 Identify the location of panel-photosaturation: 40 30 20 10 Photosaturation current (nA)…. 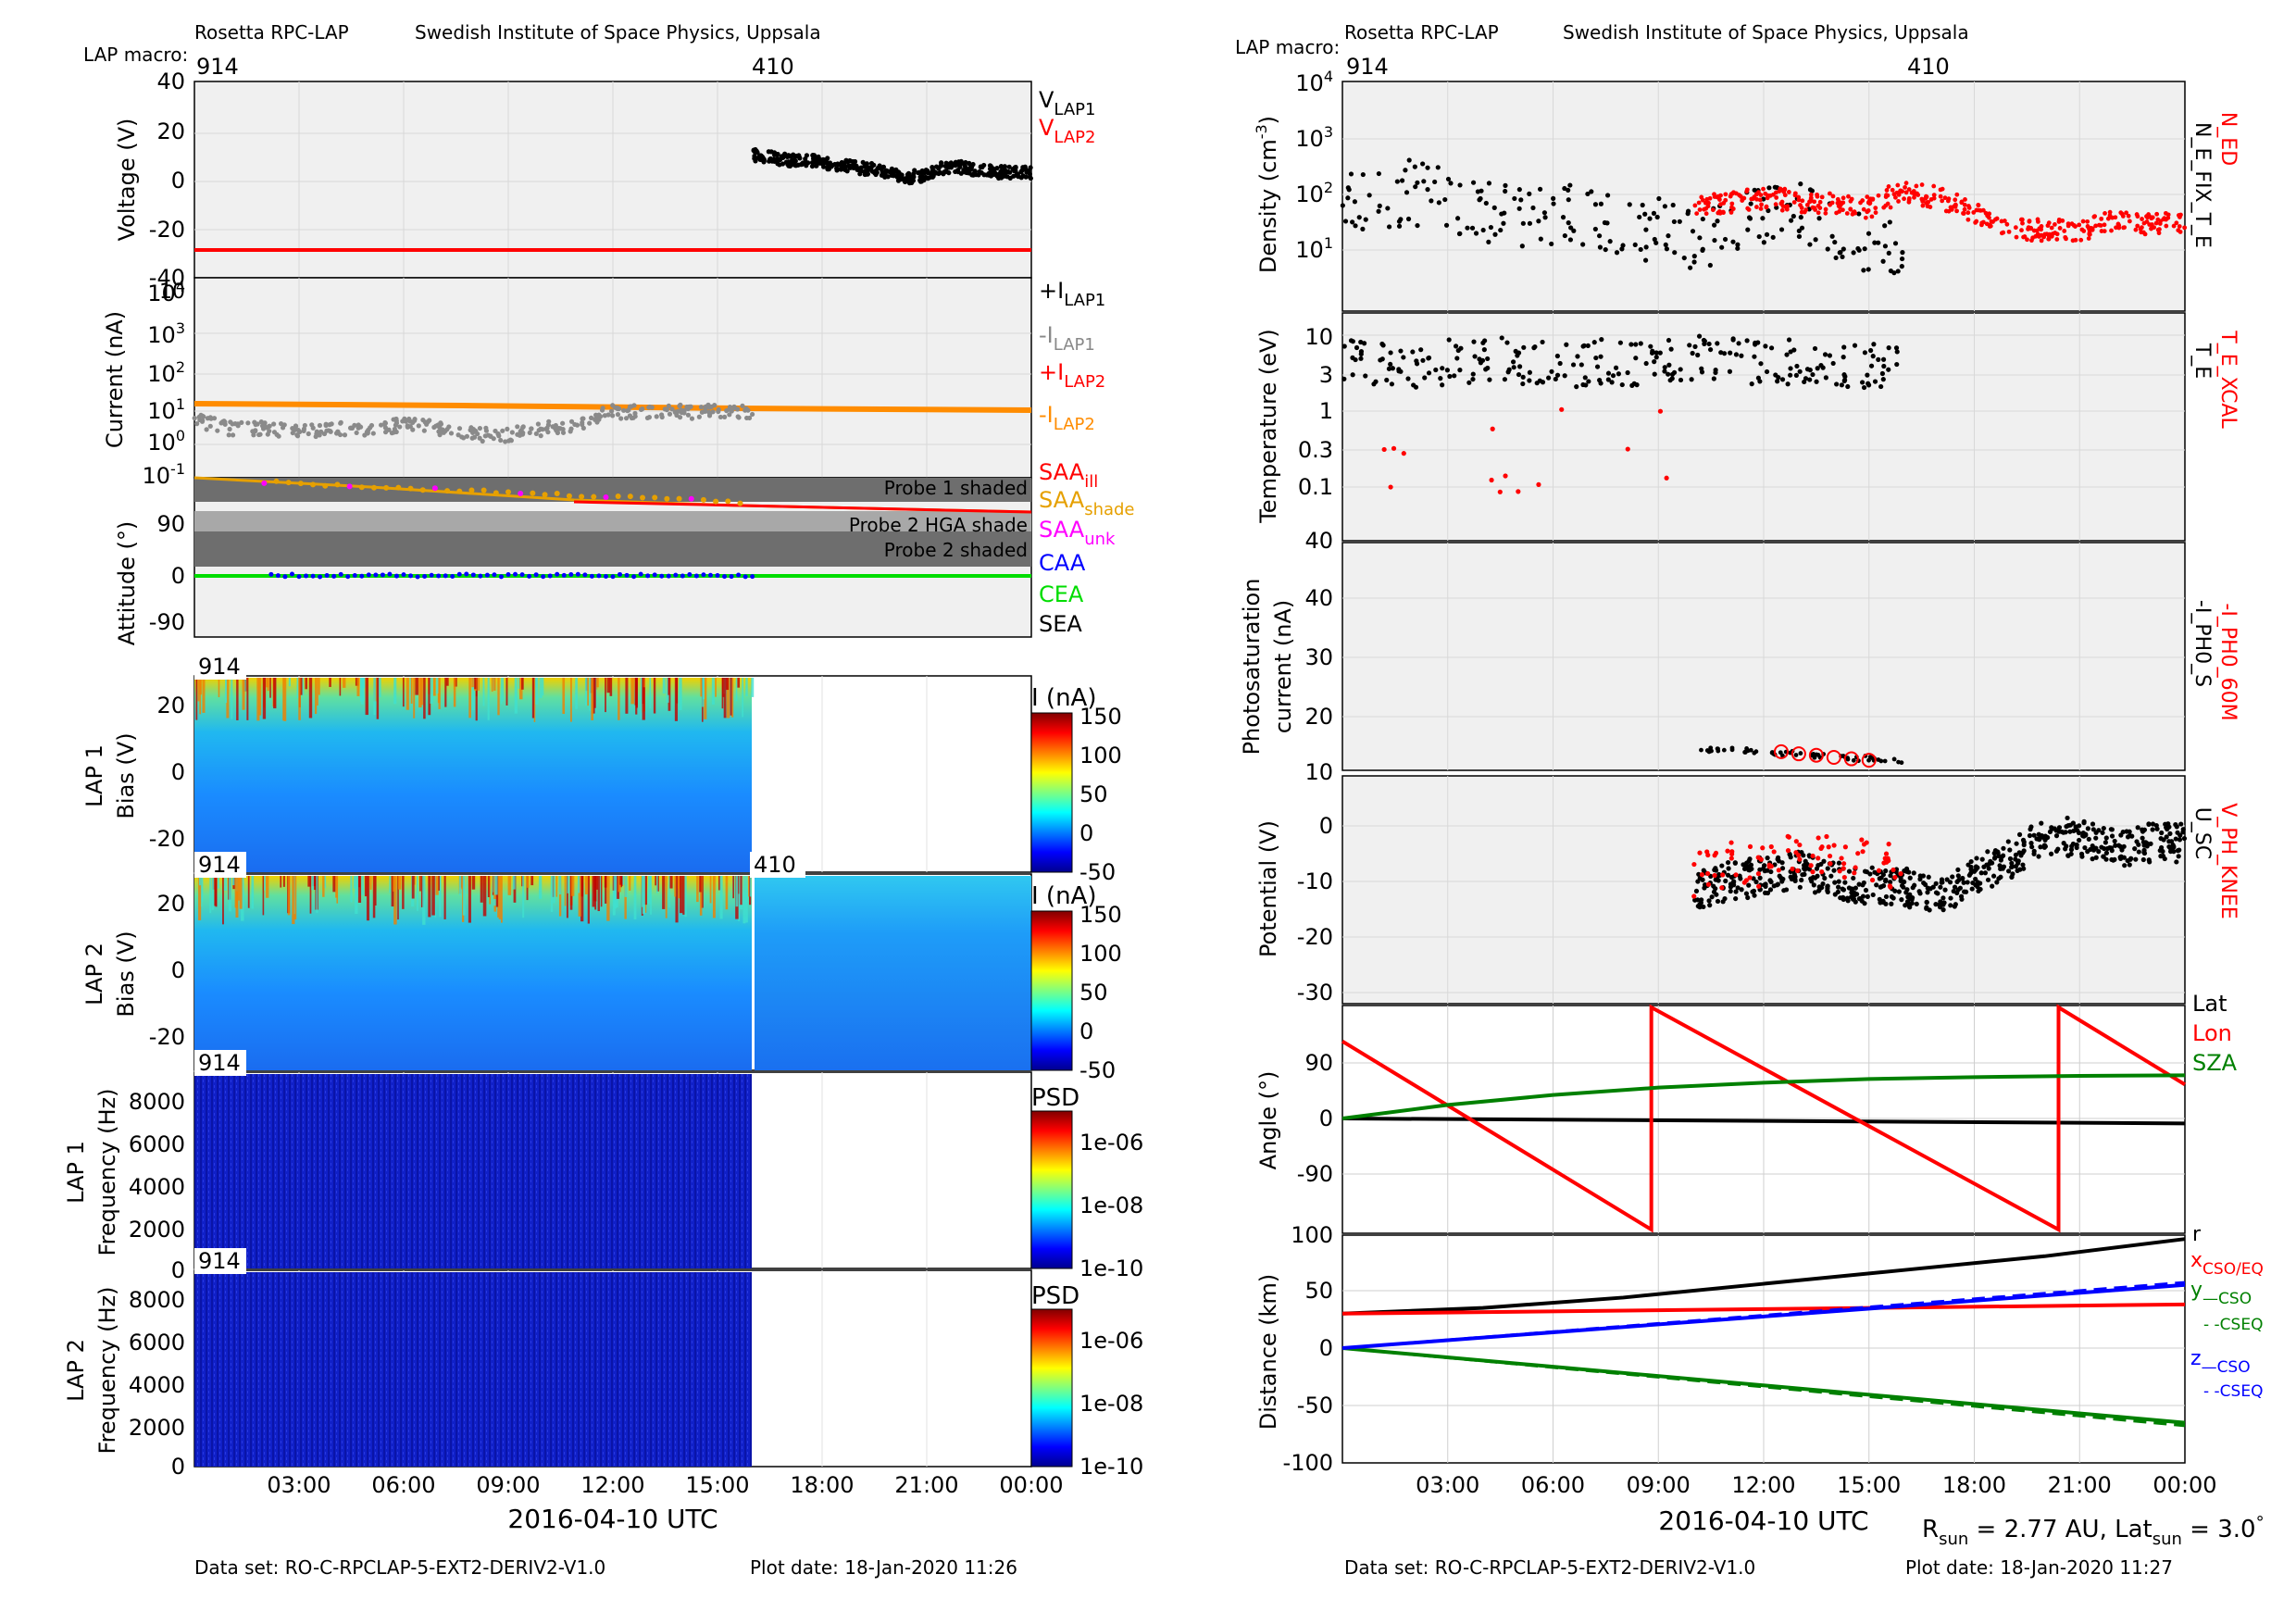
(1739, 663).